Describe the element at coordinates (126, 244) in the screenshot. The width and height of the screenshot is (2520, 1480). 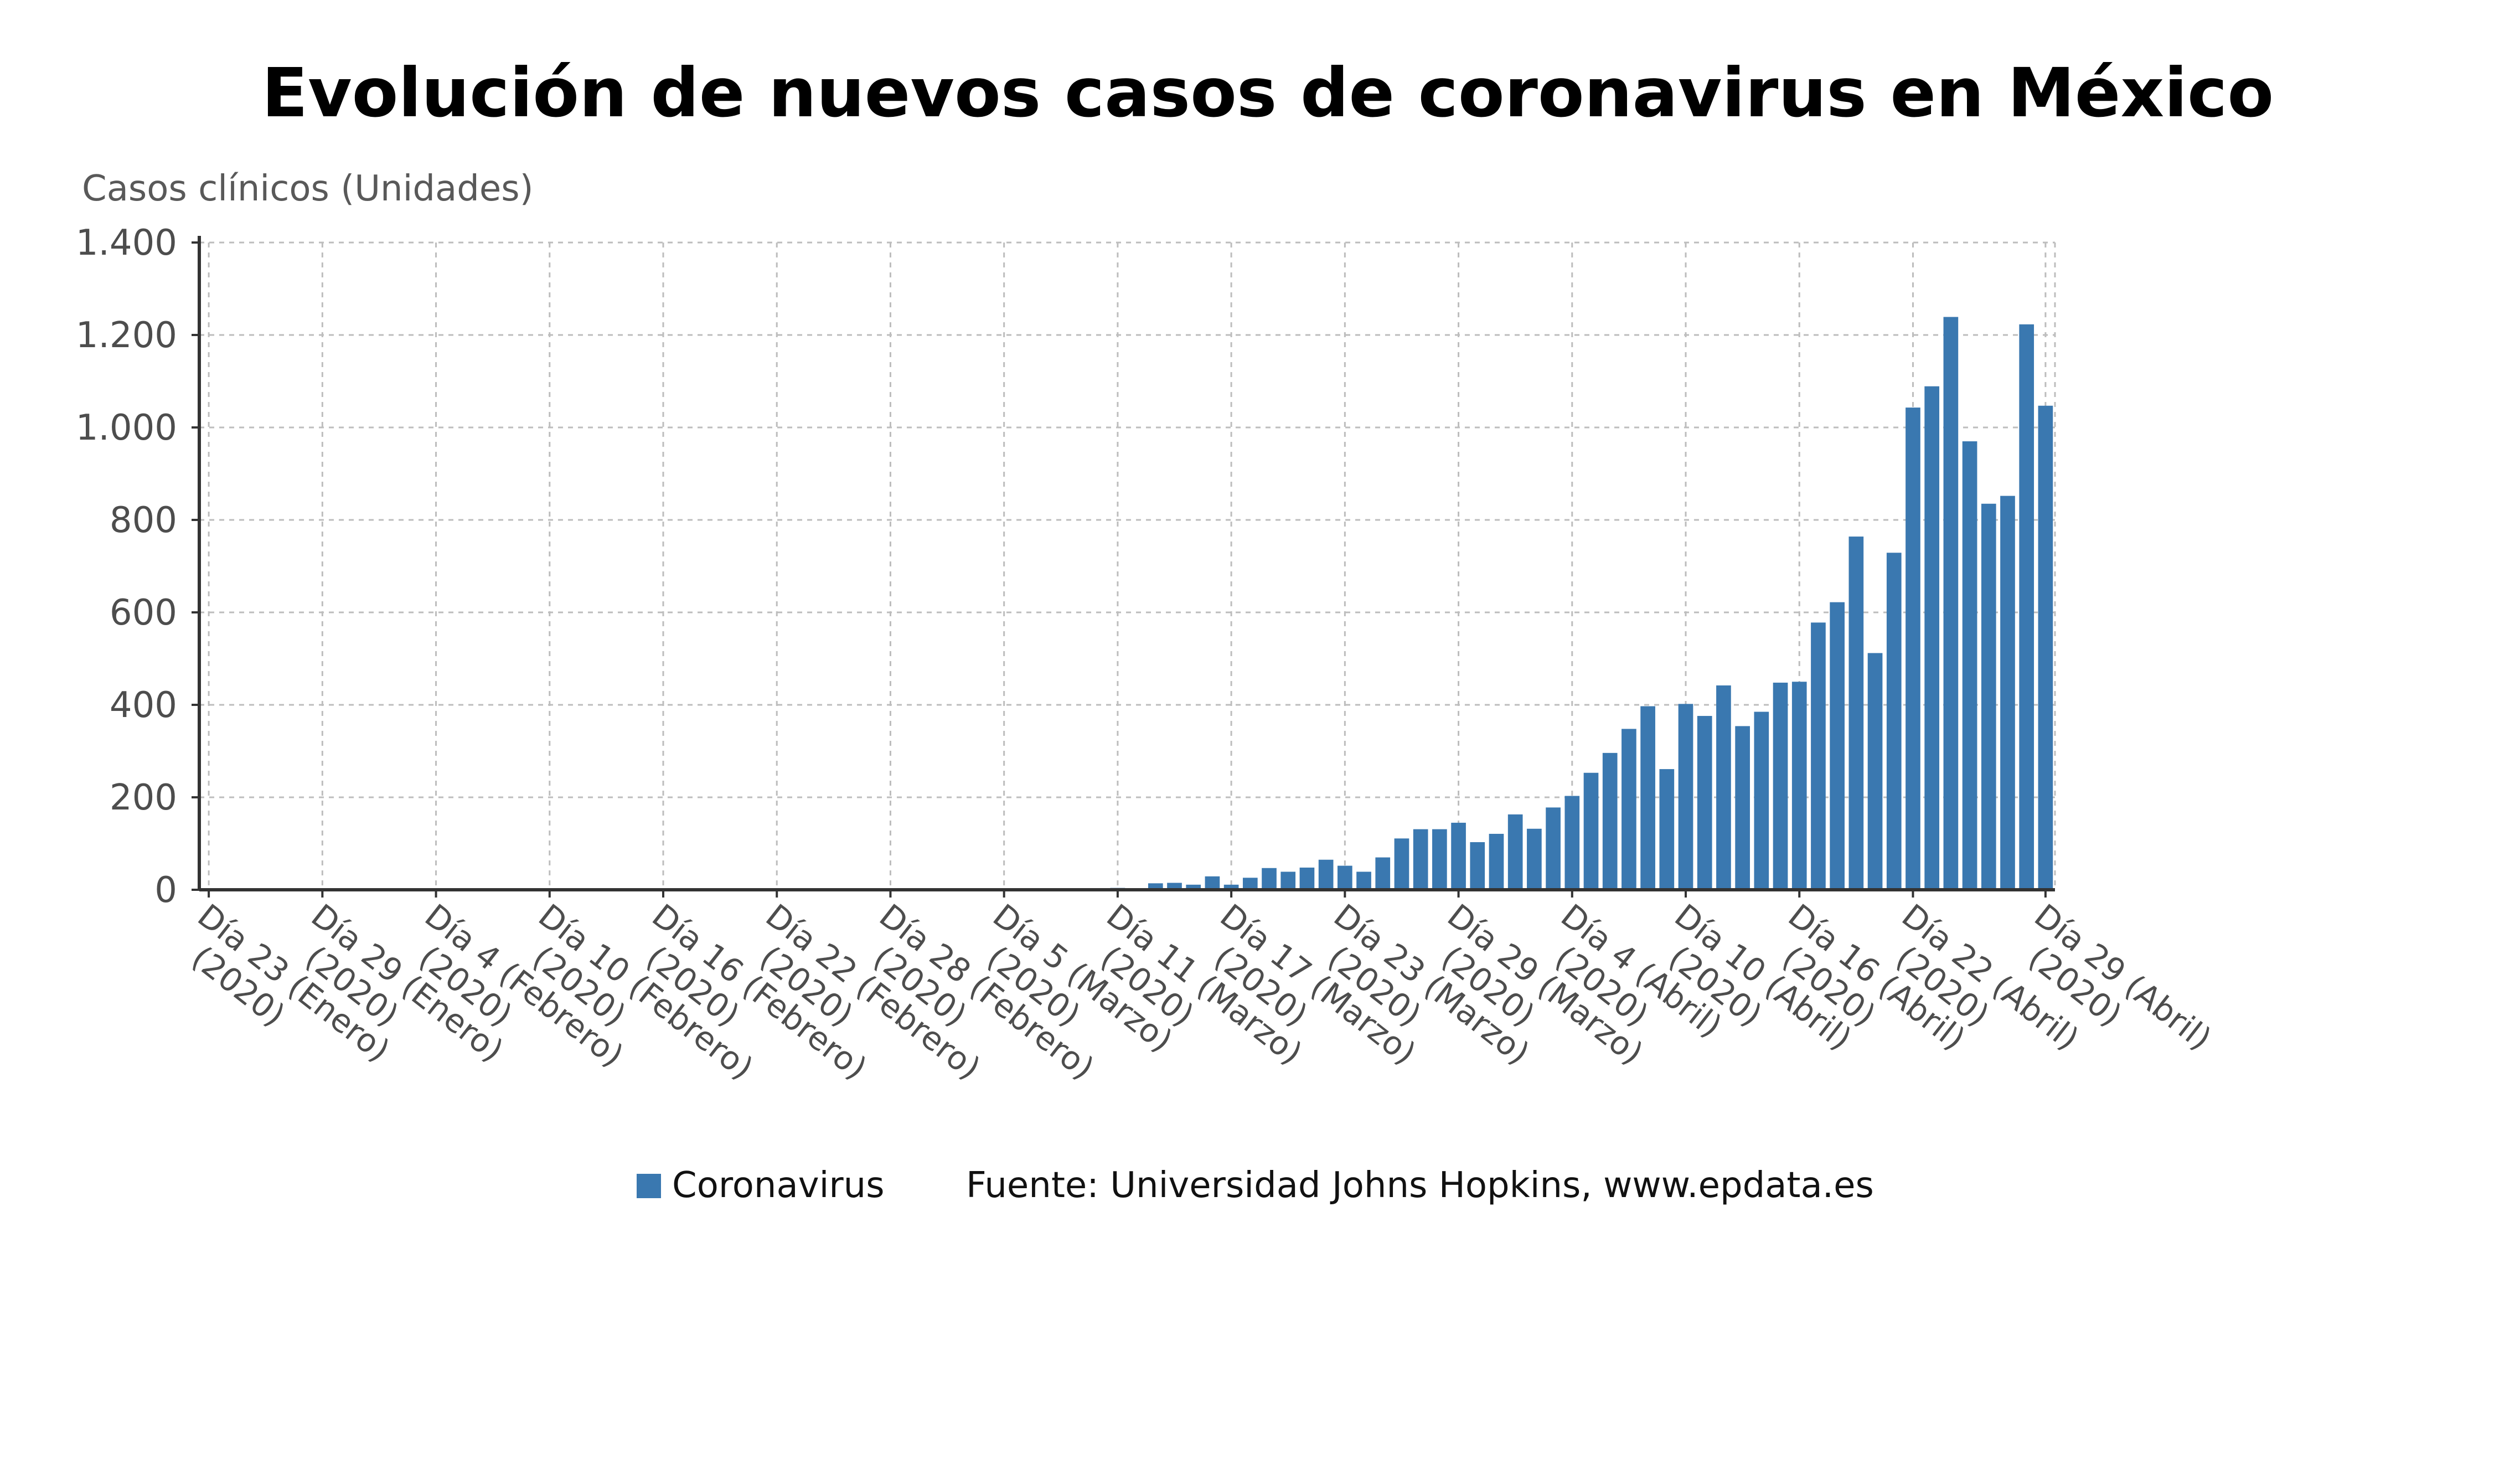
I see `y-tick-label: 1.400` at that location.